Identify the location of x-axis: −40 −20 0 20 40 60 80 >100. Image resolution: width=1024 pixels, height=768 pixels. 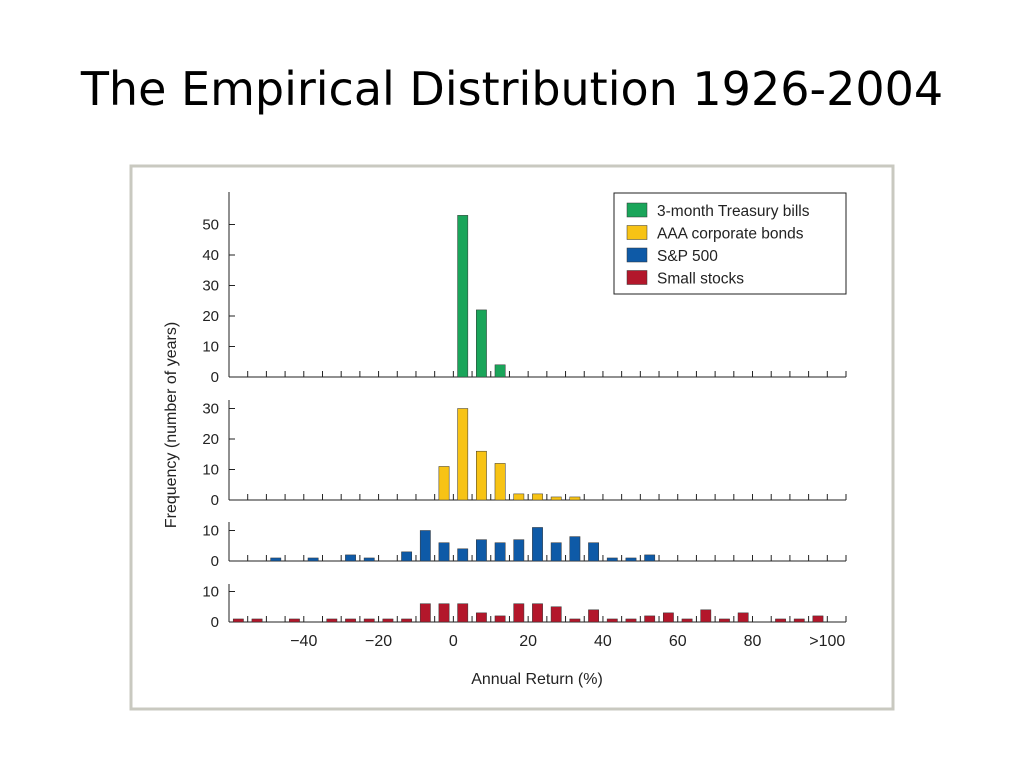
(567, 641).